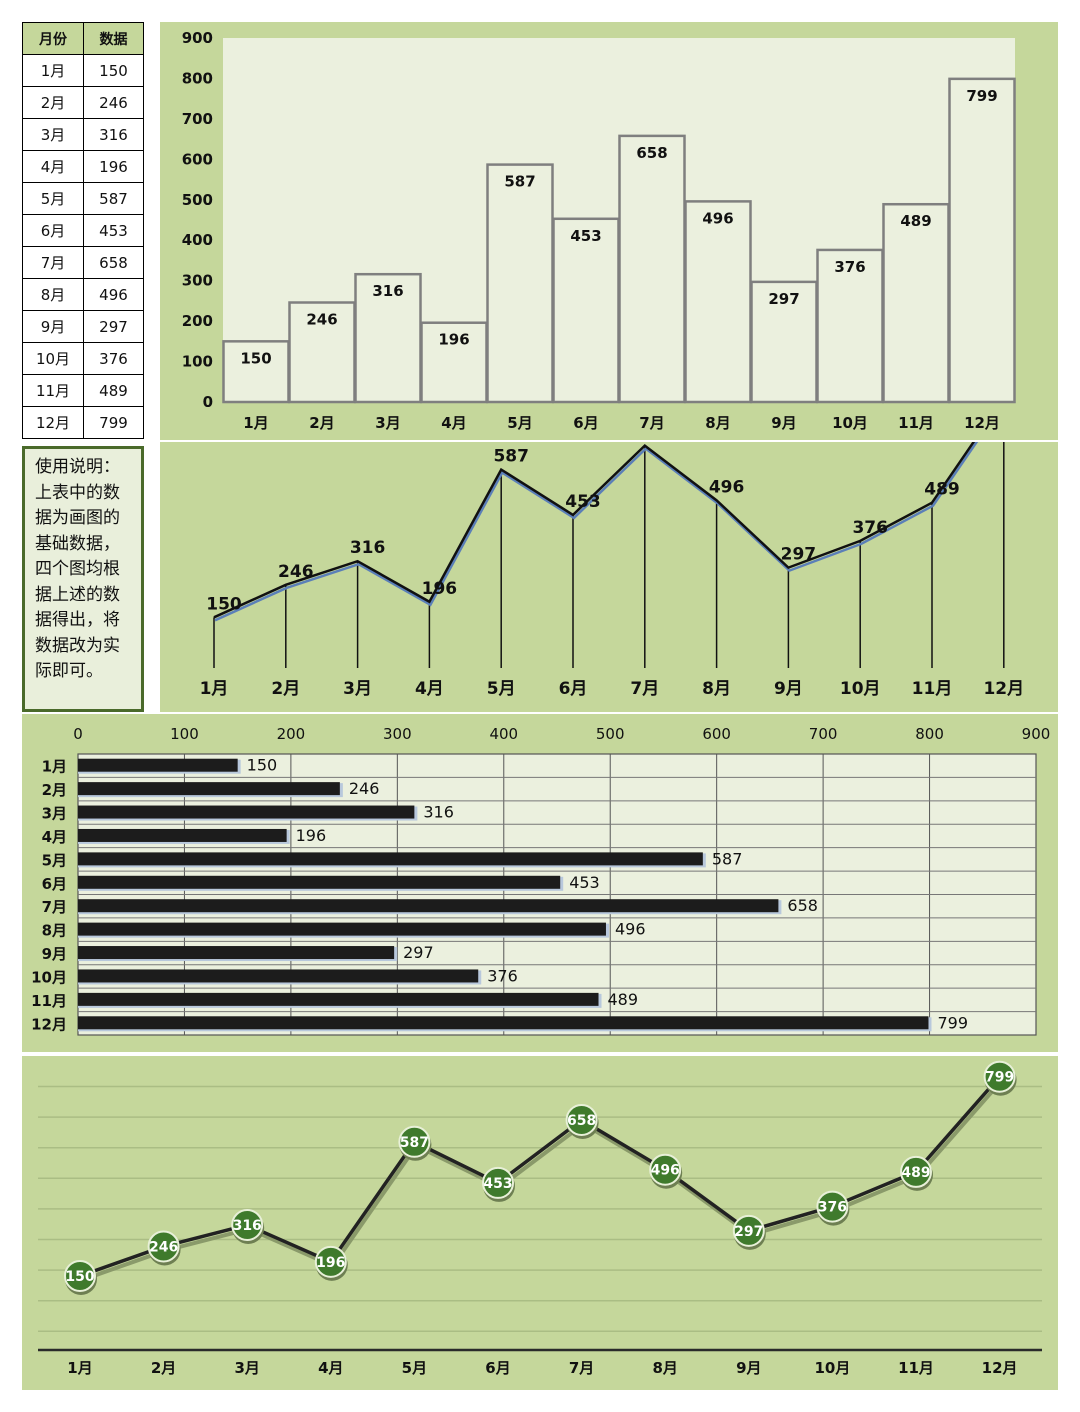  What do you see at coordinates (53, 358) in the screenshot?
I see `month-cell: 10月` at bounding box center [53, 358].